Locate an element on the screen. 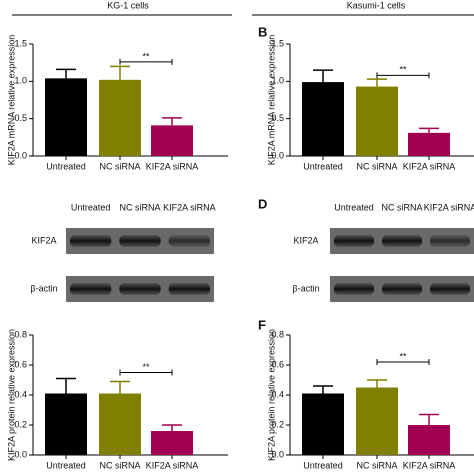 The width and height of the screenshot is (474, 474). panel-label: B is located at coordinates (262, 31).